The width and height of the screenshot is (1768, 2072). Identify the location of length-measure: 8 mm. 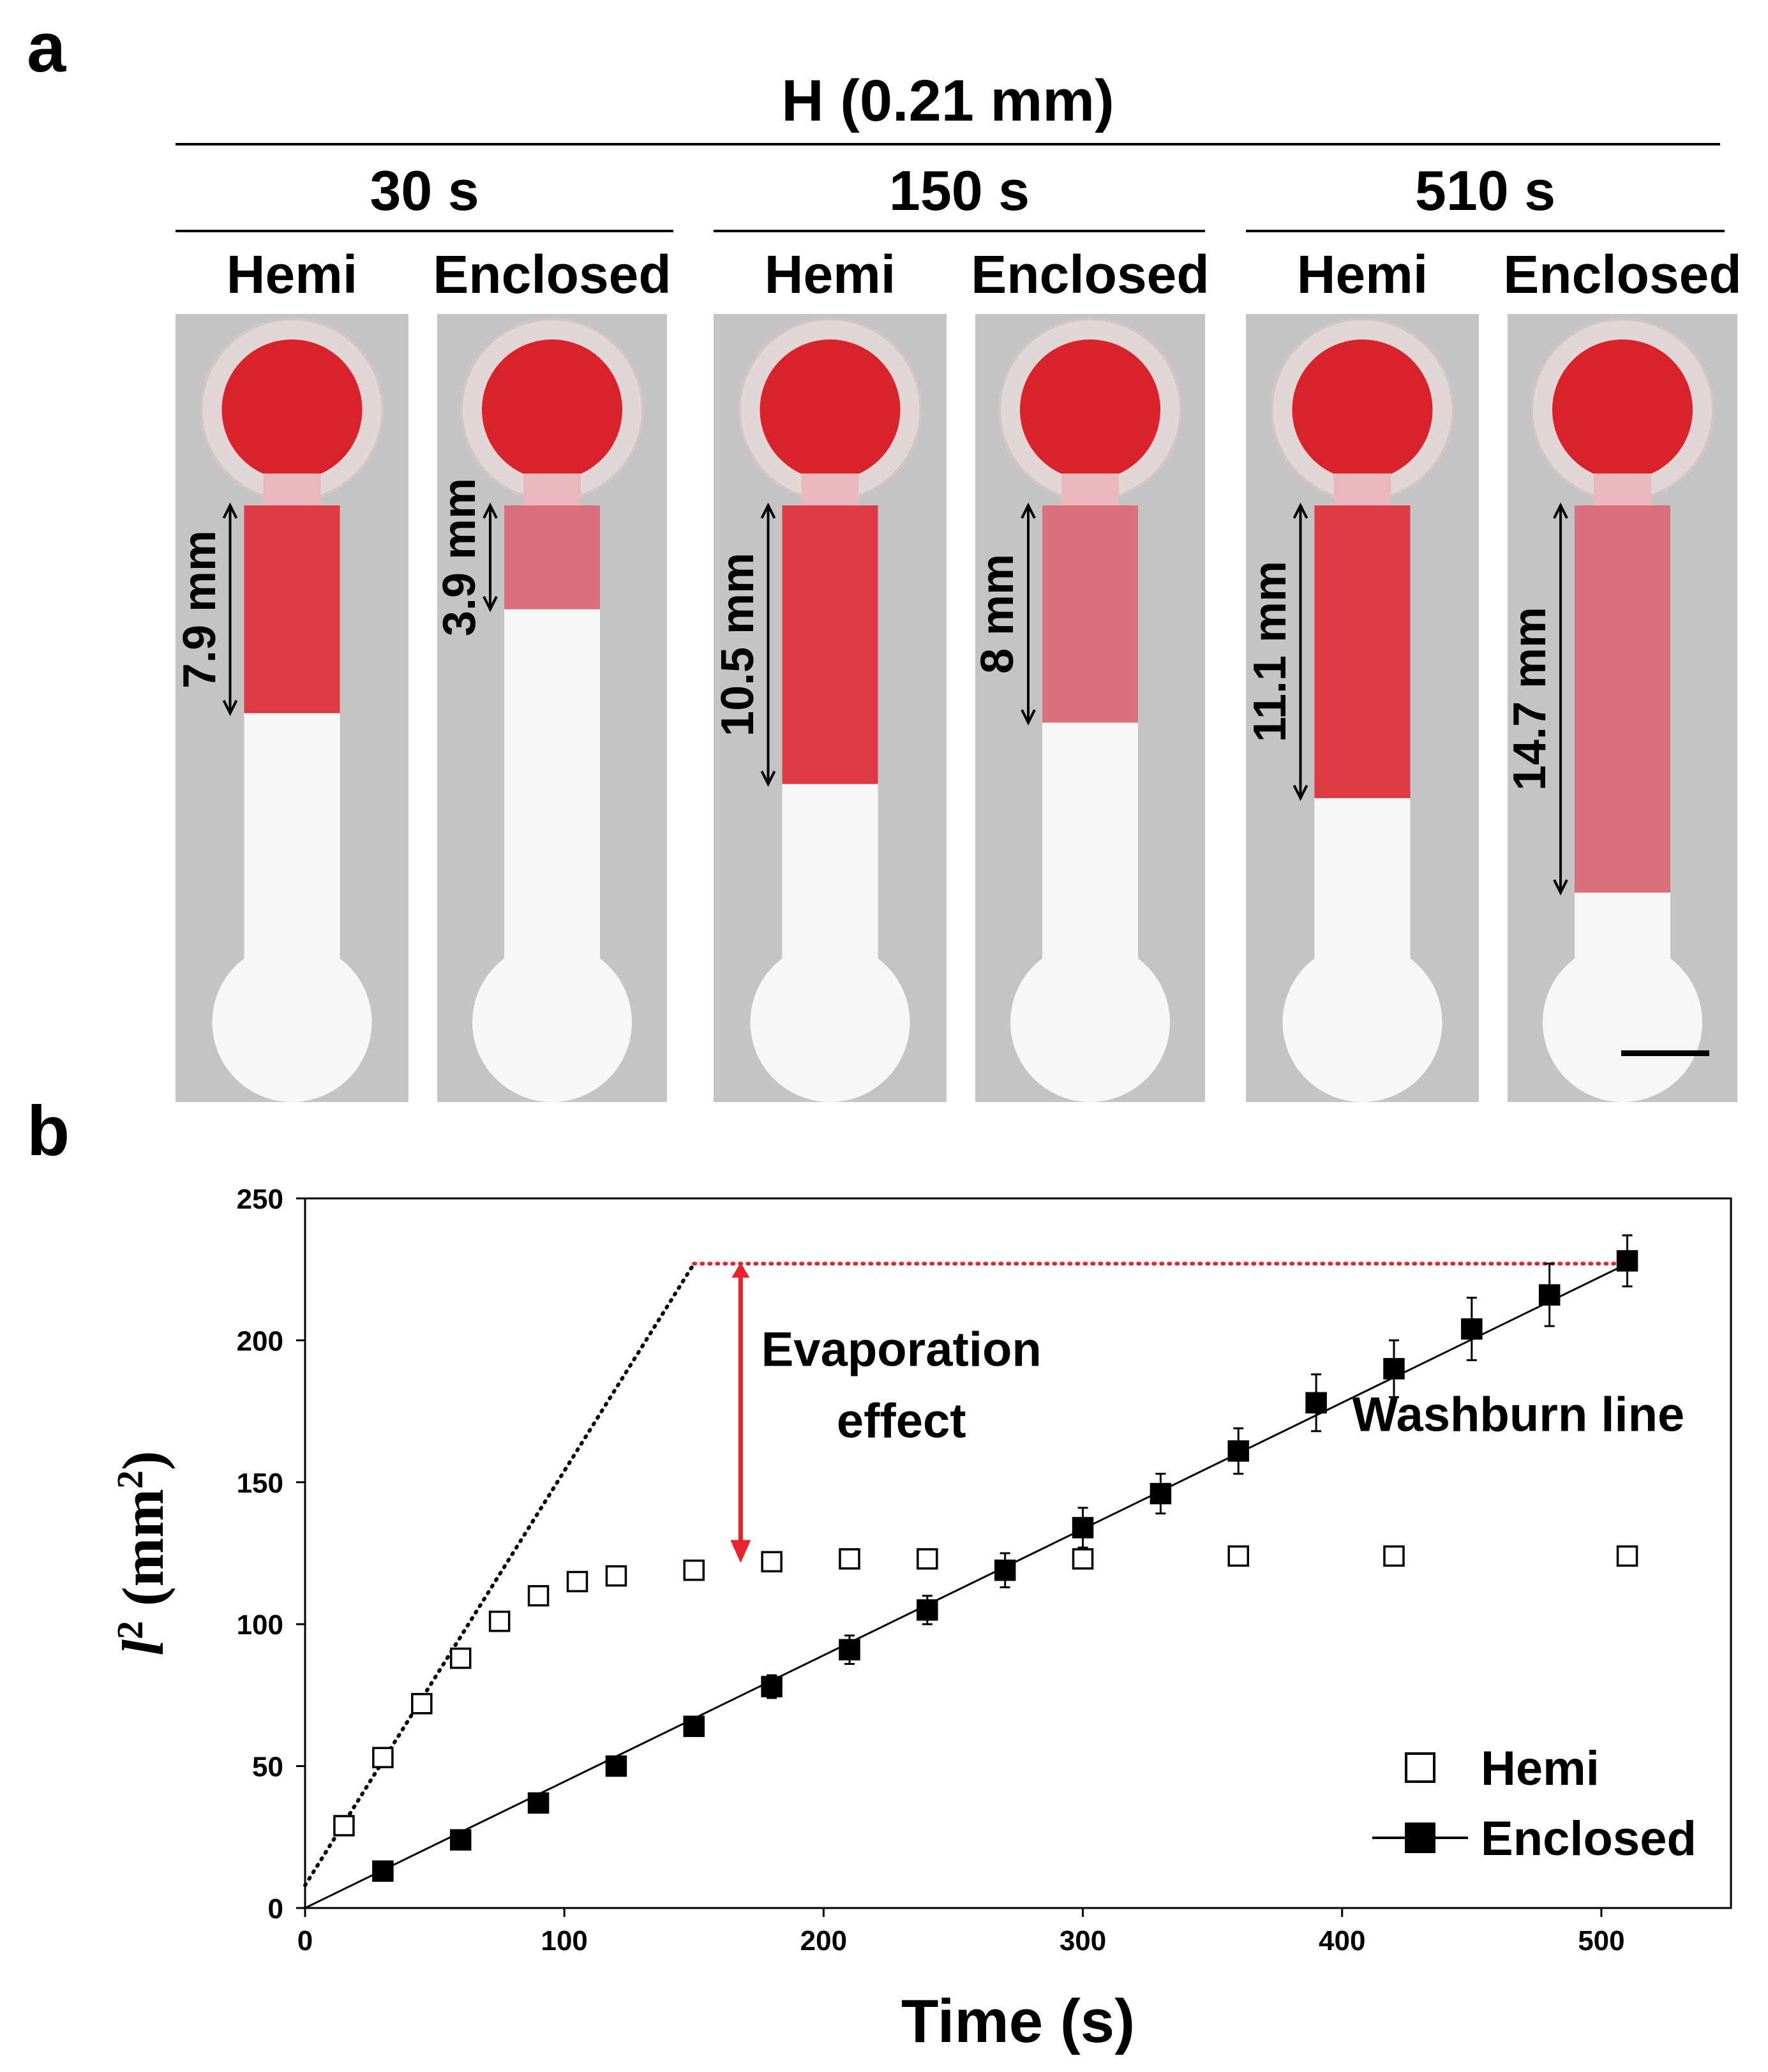
(997, 614).